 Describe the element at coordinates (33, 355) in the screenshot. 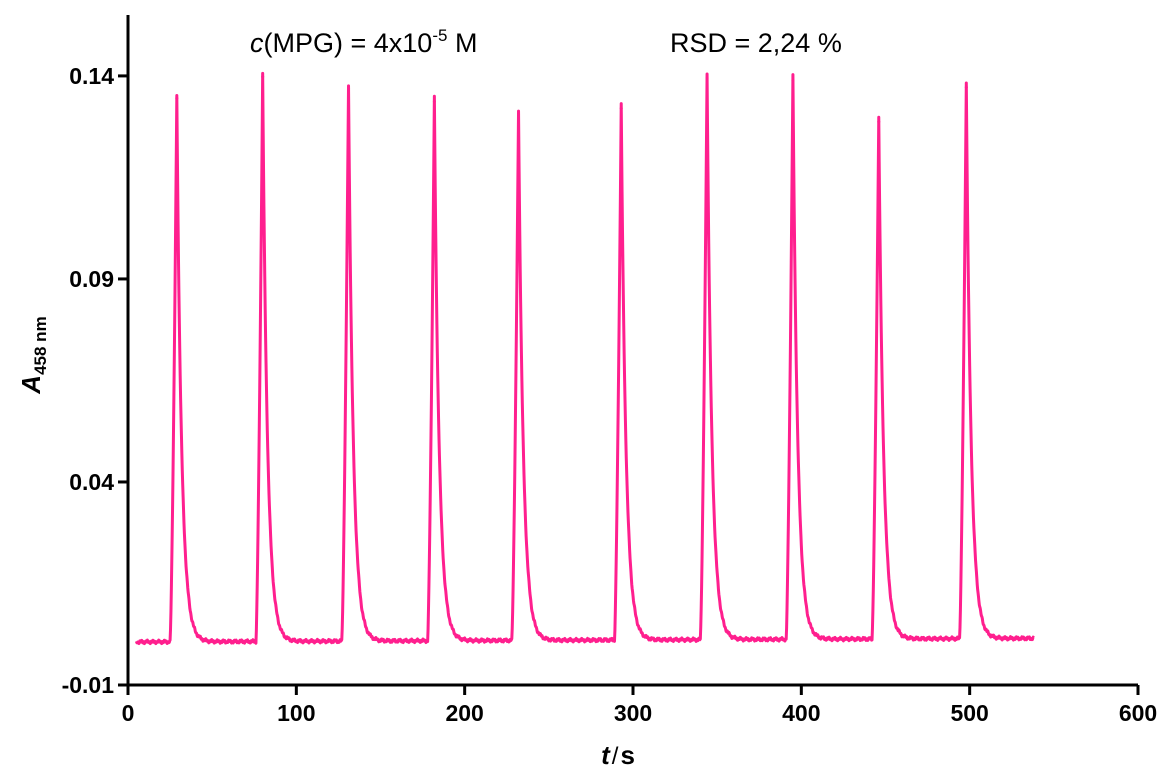

I see `y-axis-title: A458 nm` at that location.